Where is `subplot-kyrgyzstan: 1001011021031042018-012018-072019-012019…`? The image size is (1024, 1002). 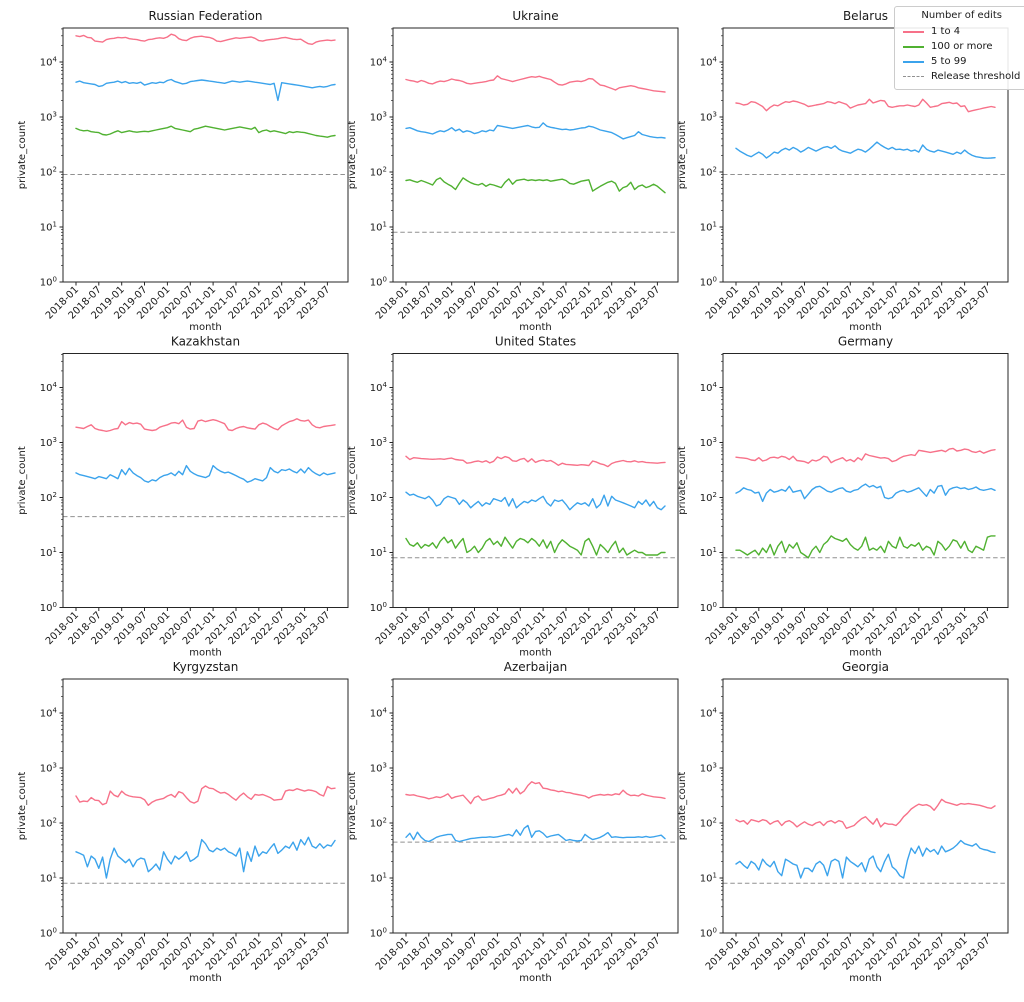 subplot-kyrgyzstan: 1001011021031042018-012018-072019-012019… is located at coordinates (183, 822).